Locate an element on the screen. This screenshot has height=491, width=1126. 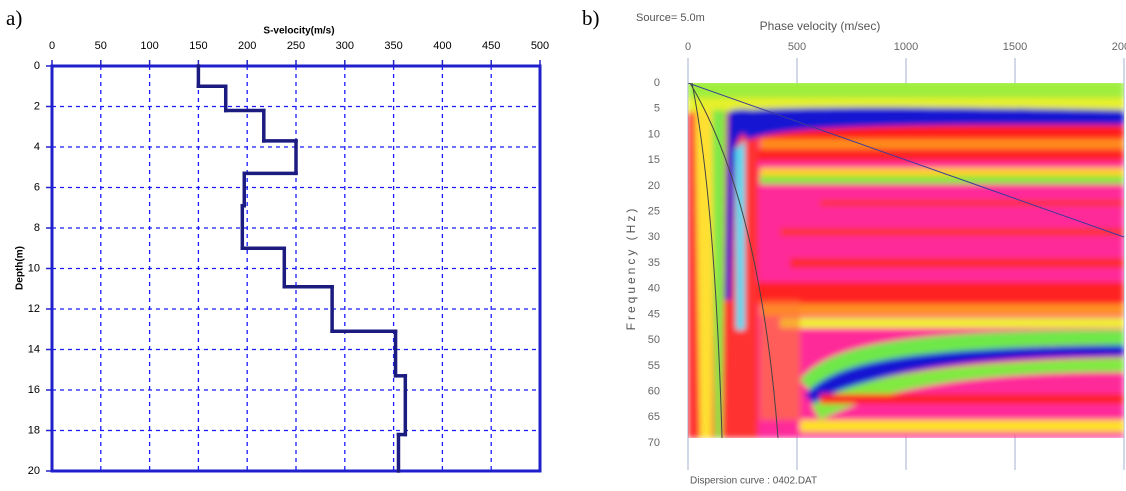
x-tick-label: 1500 is located at coordinates (1015, 47).